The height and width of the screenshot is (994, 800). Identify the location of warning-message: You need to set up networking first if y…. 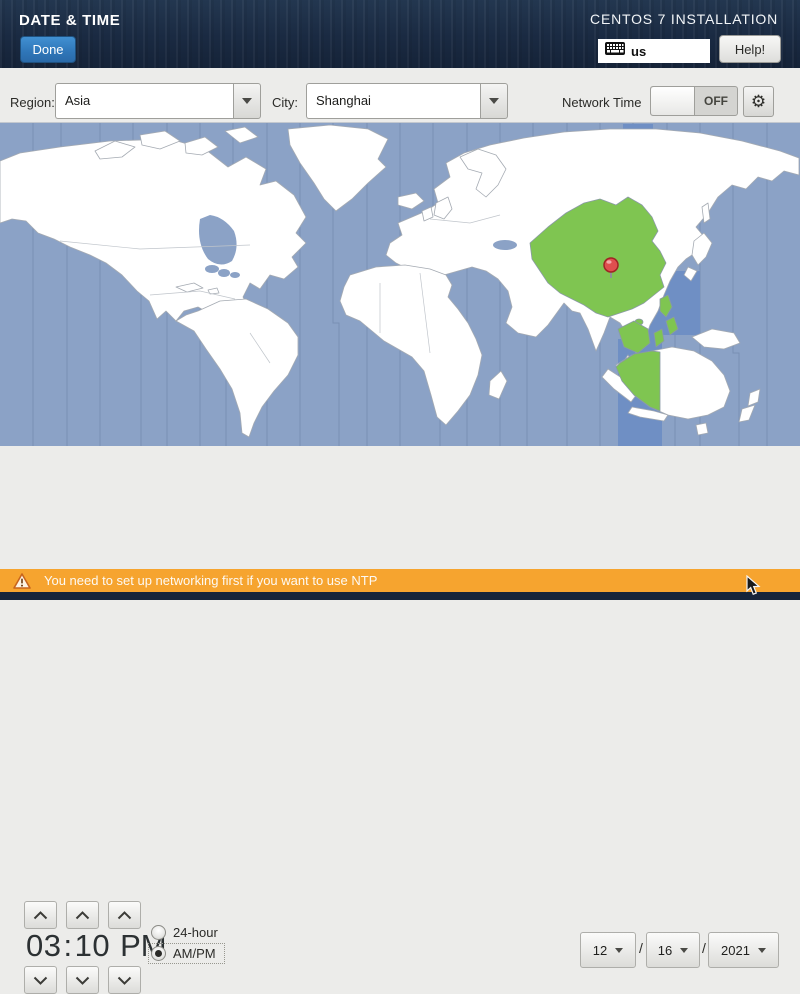
(211, 580).